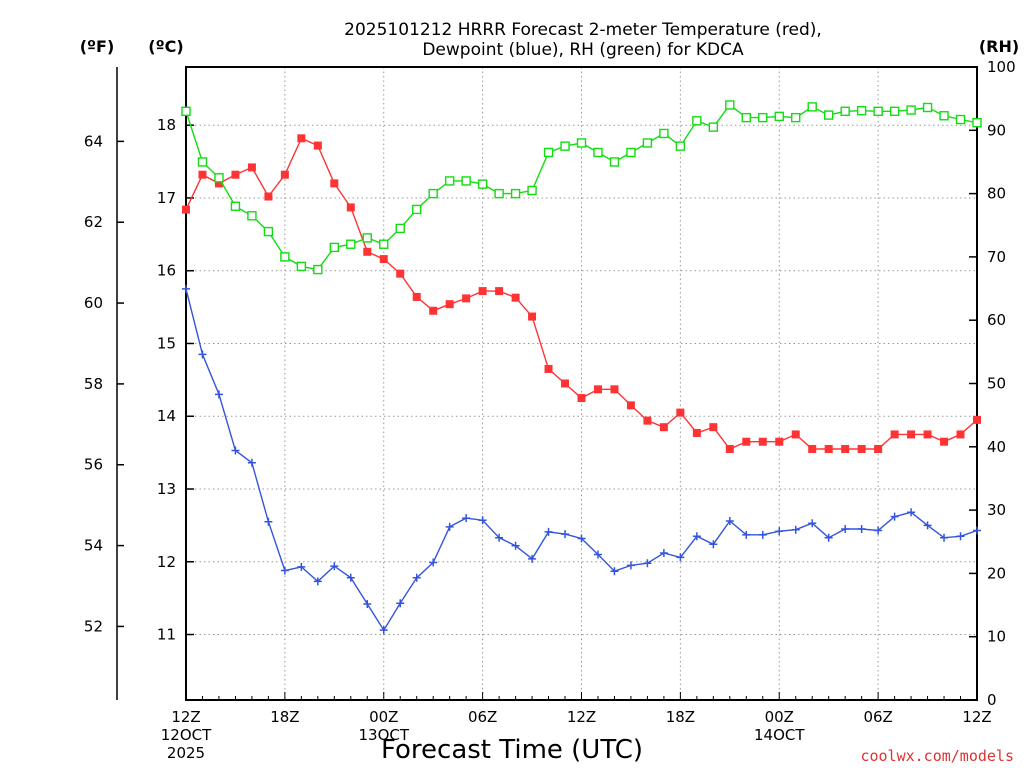 This screenshot has height=768, width=1024. What do you see at coordinates (186, 735) in the screenshot?
I see `time-tick-label: 12OCT` at bounding box center [186, 735].